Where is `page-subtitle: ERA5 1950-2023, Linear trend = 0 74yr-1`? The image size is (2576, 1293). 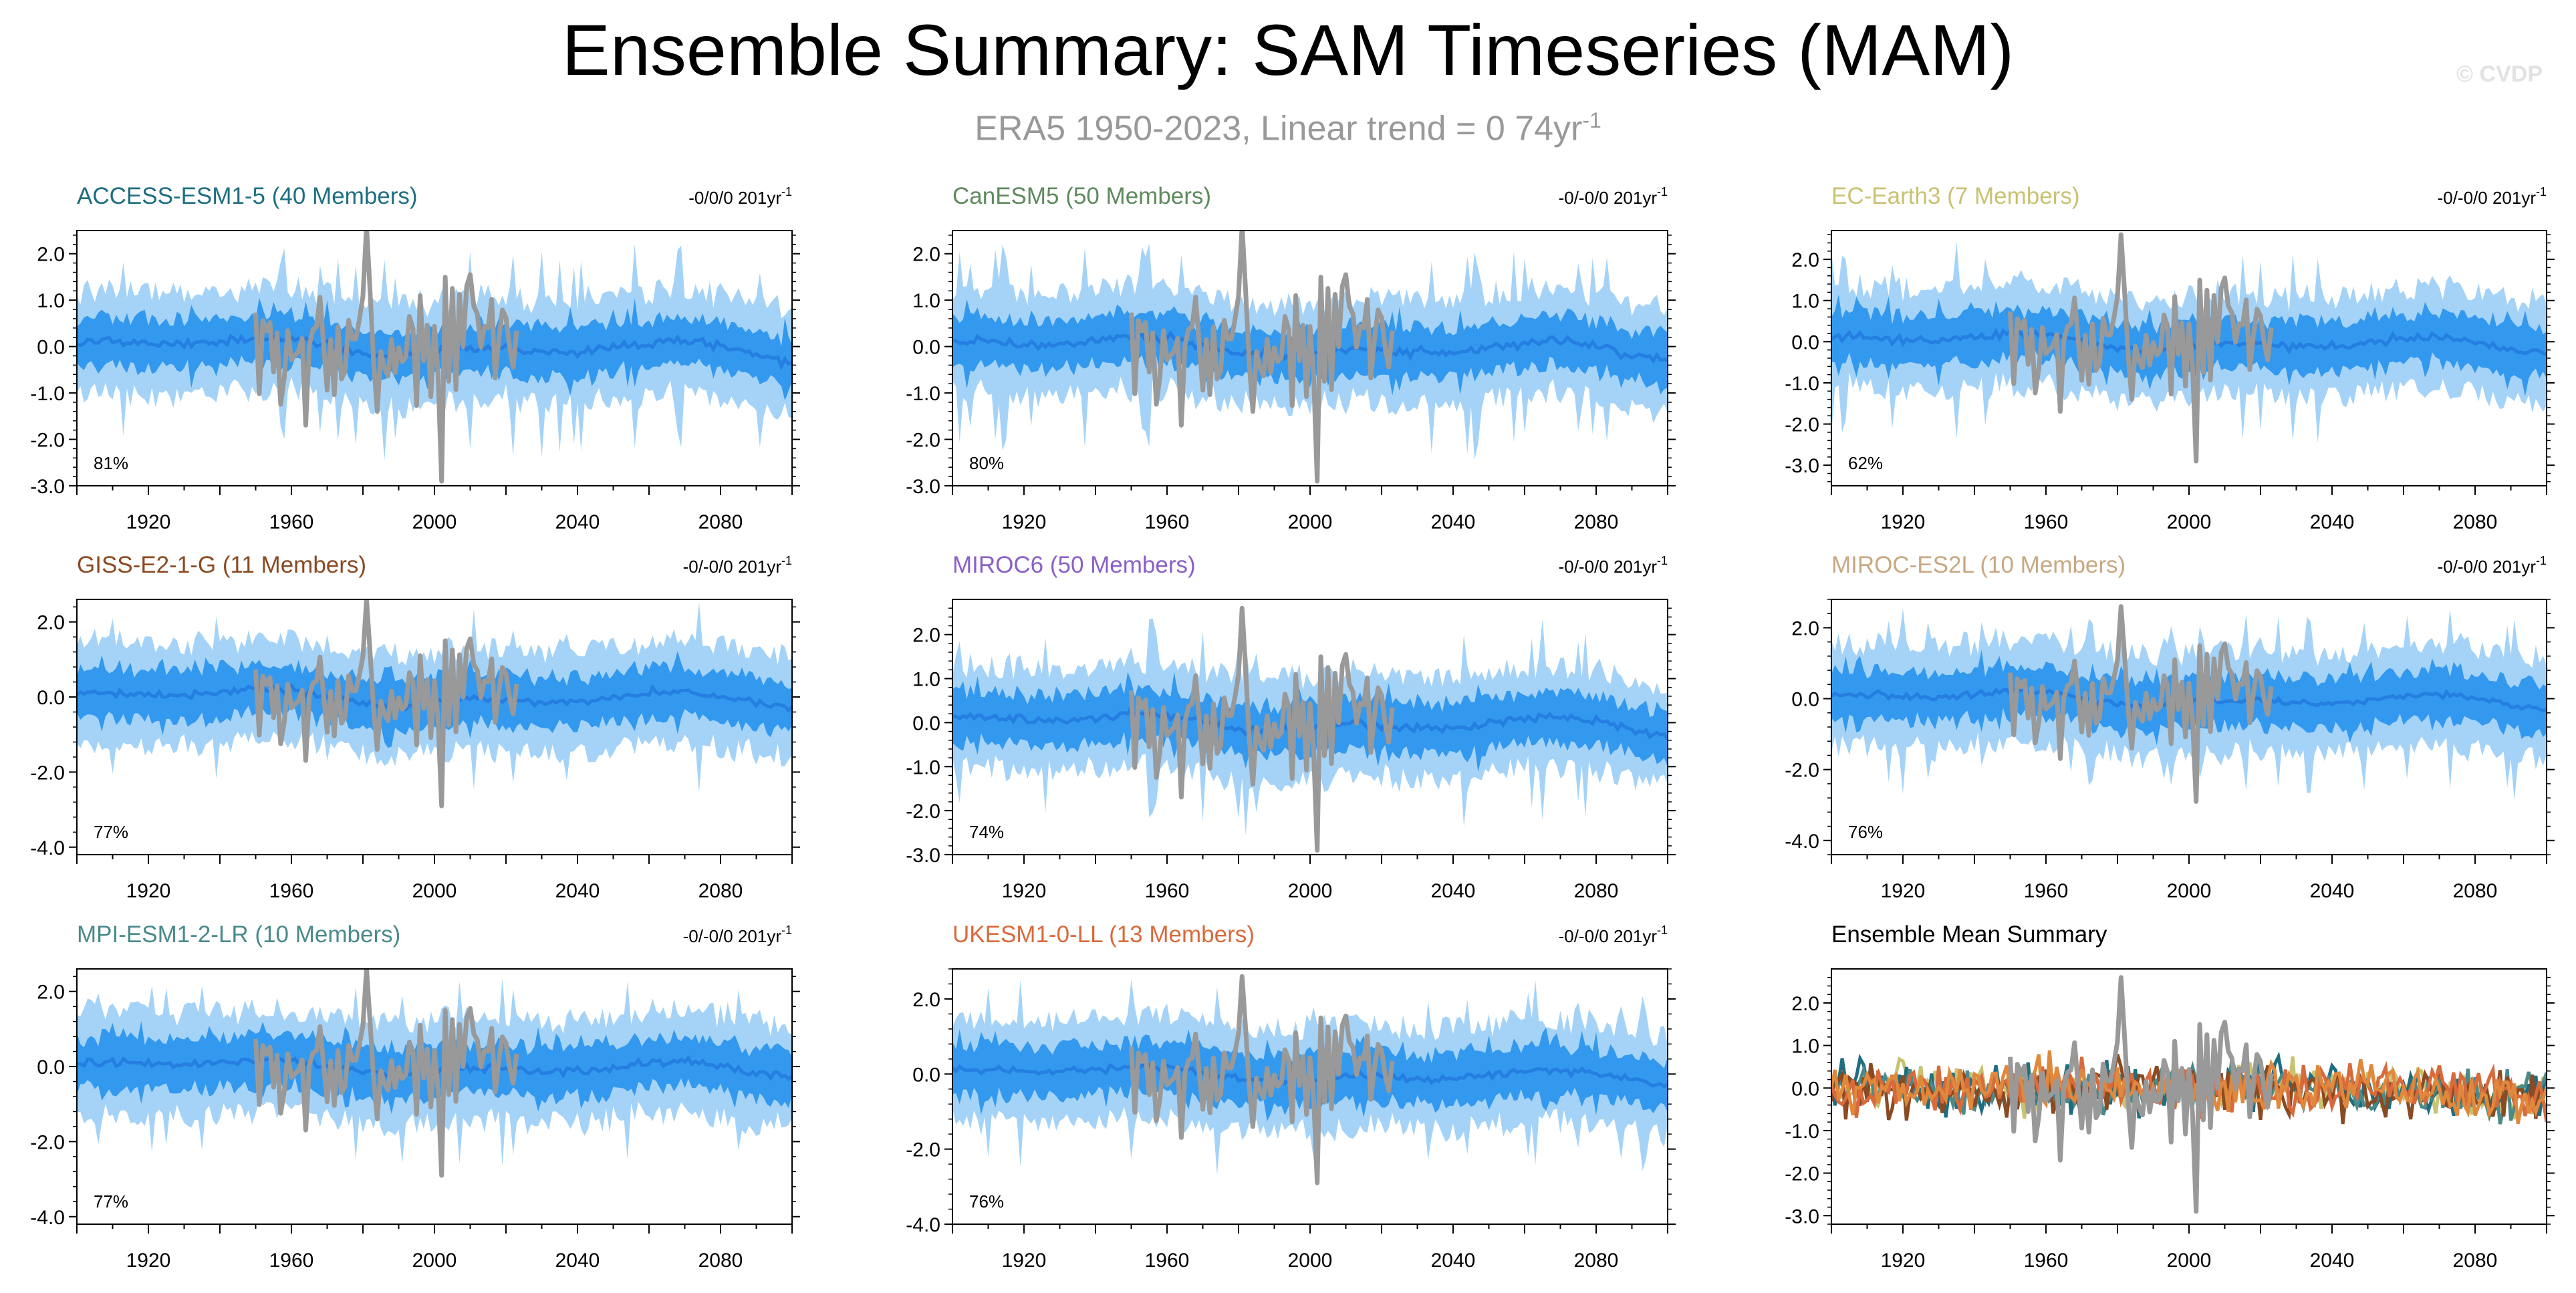 page-subtitle: ERA5 1950-2023, Linear trend = 0 74yr-1 is located at coordinates (1288, 124).